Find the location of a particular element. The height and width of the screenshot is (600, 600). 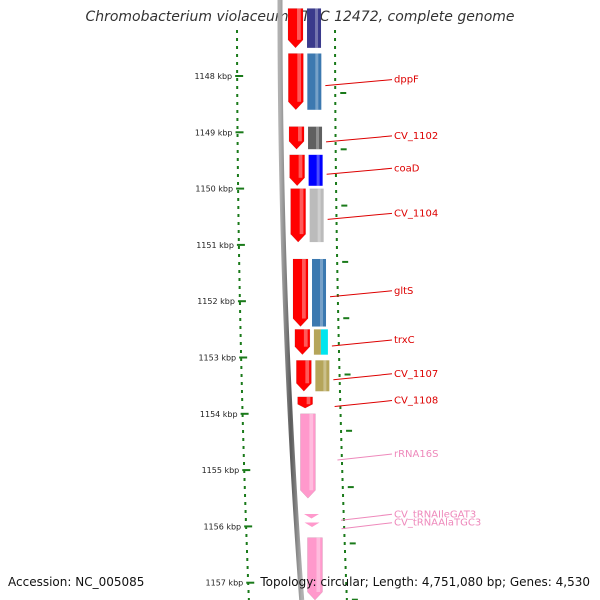

feature-label: CV_1102 is located at coordinates (416, 136).